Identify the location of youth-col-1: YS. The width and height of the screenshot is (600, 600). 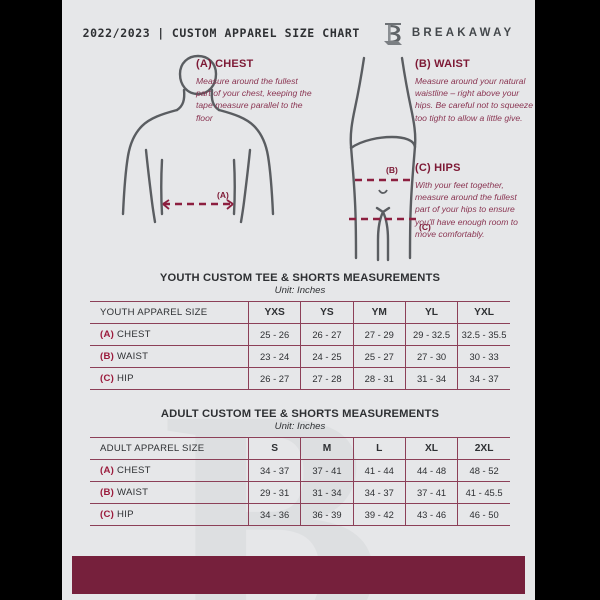
(327, 312).